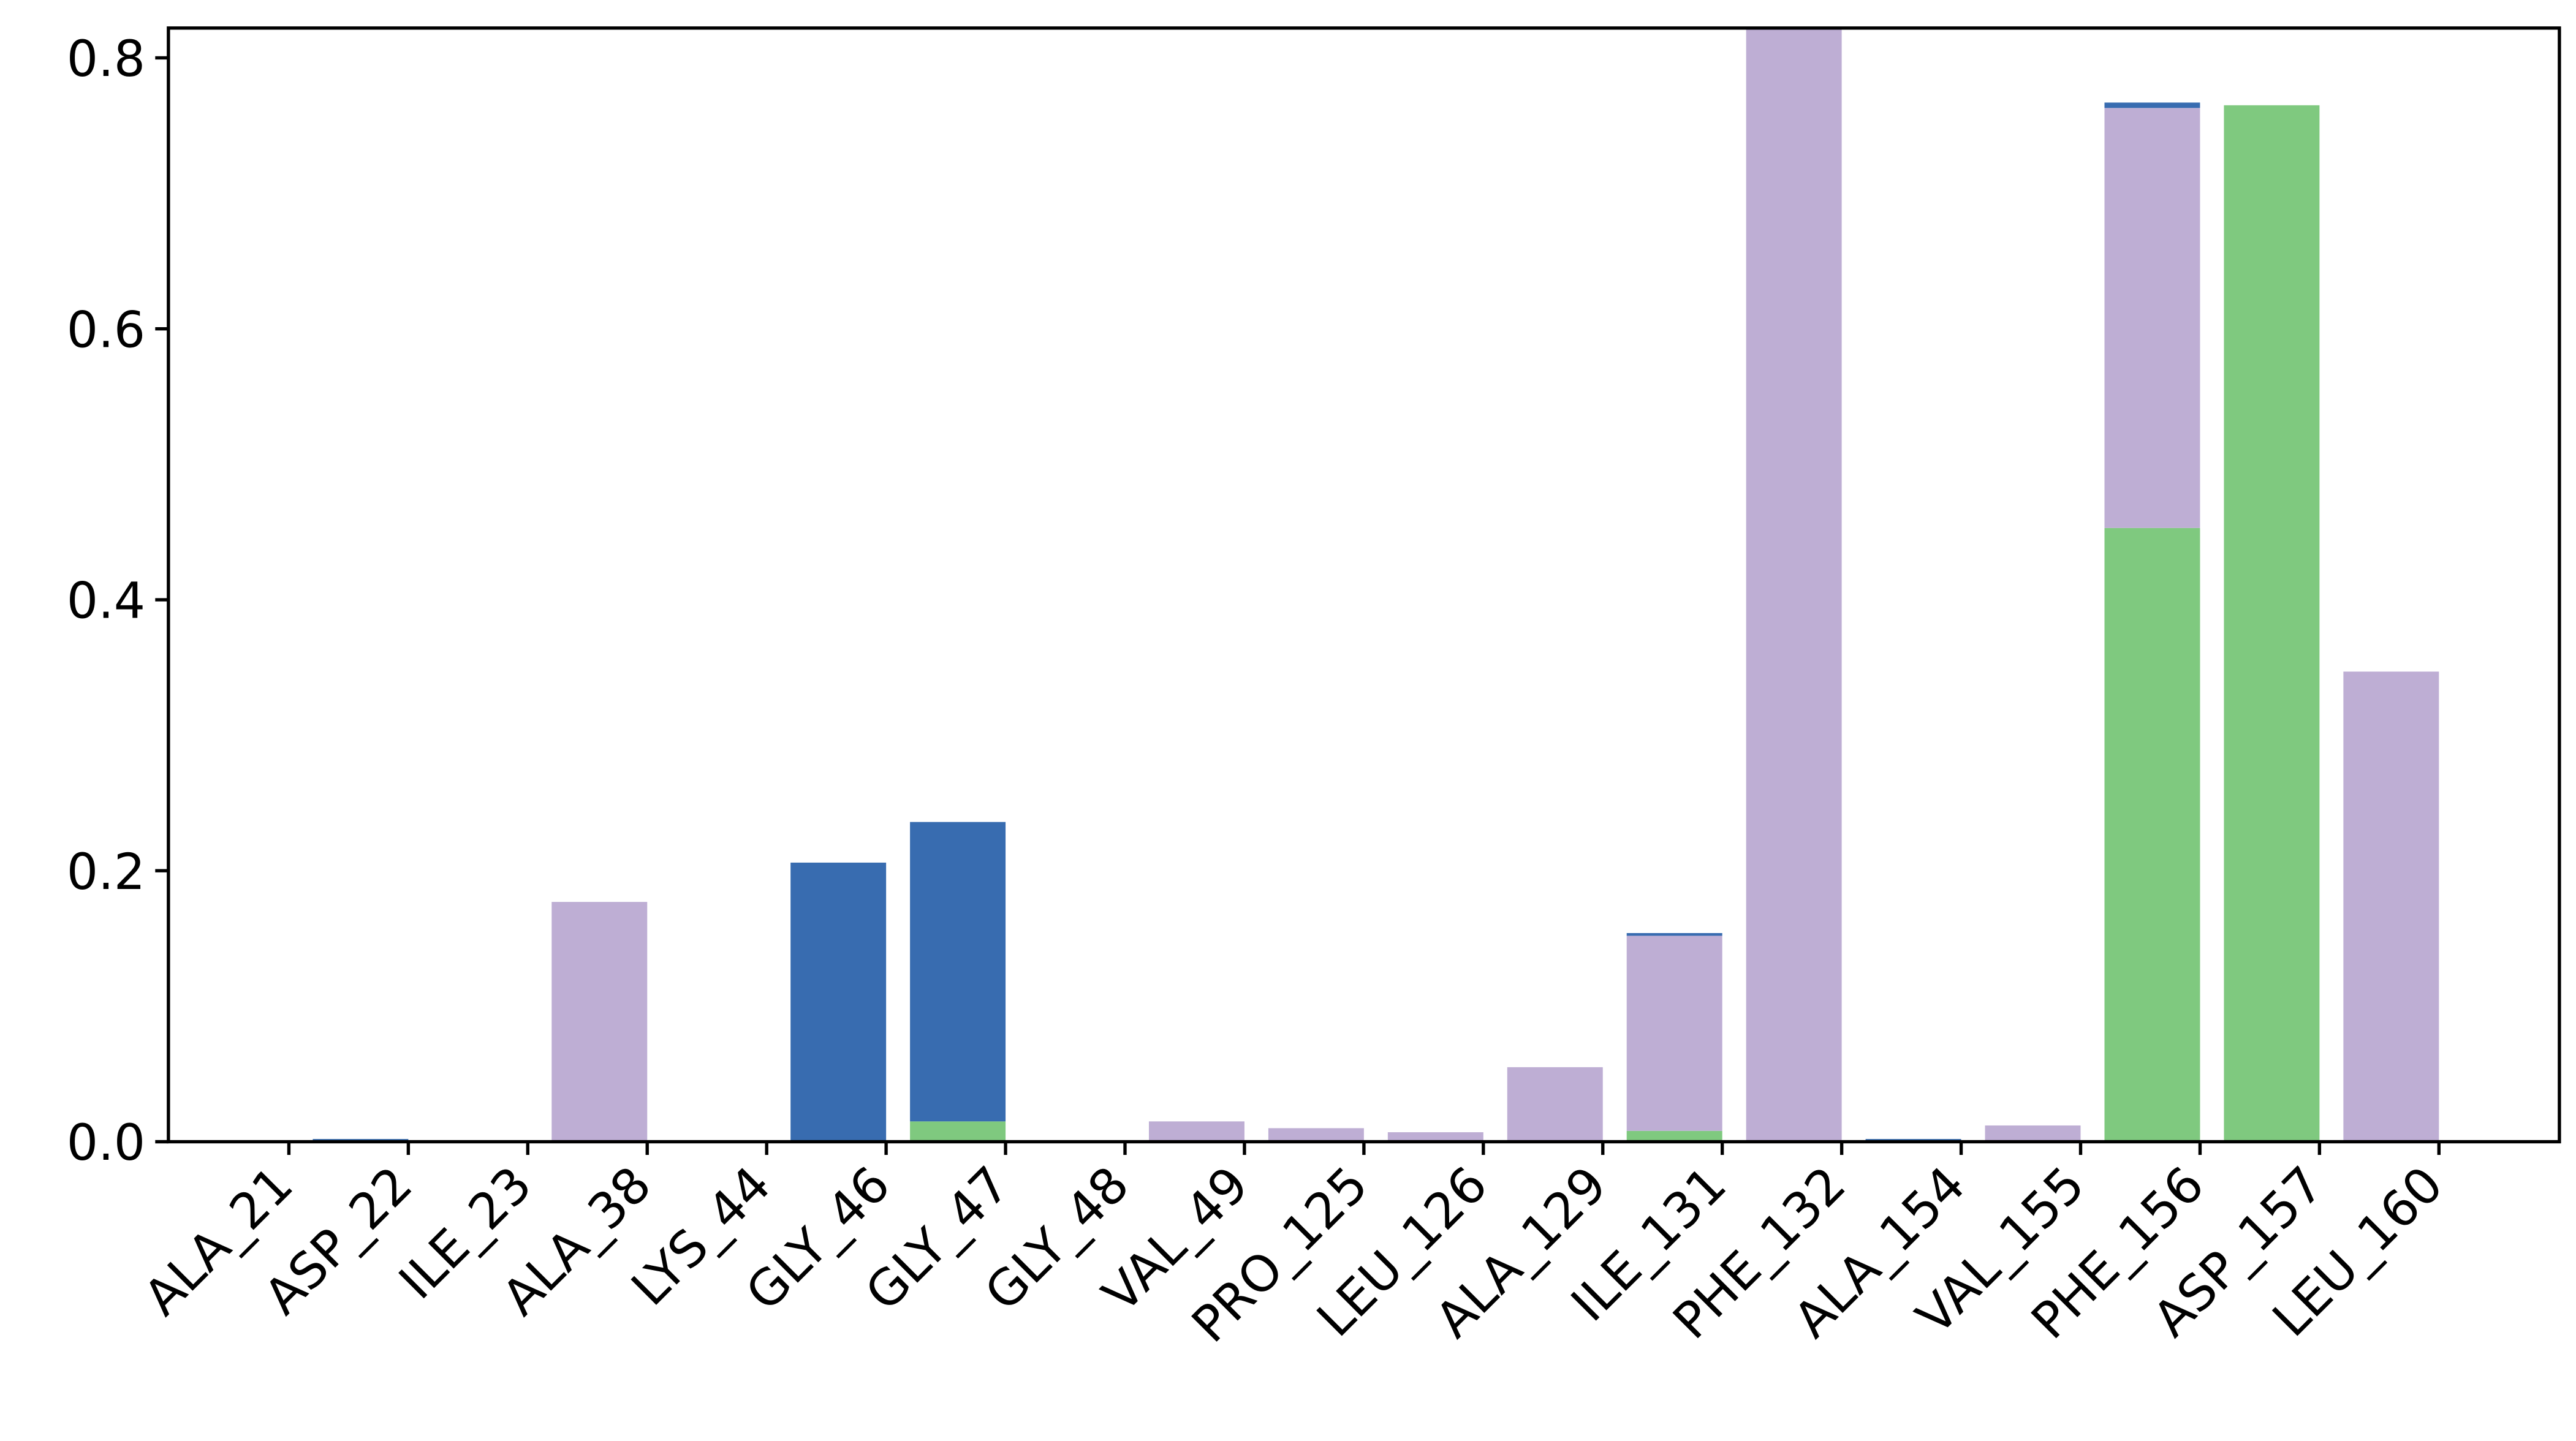 Image resolution: width=2576 pixels, height=1441 pixels. I want to click on y-tick-label: 0.6, so click(106, 330).